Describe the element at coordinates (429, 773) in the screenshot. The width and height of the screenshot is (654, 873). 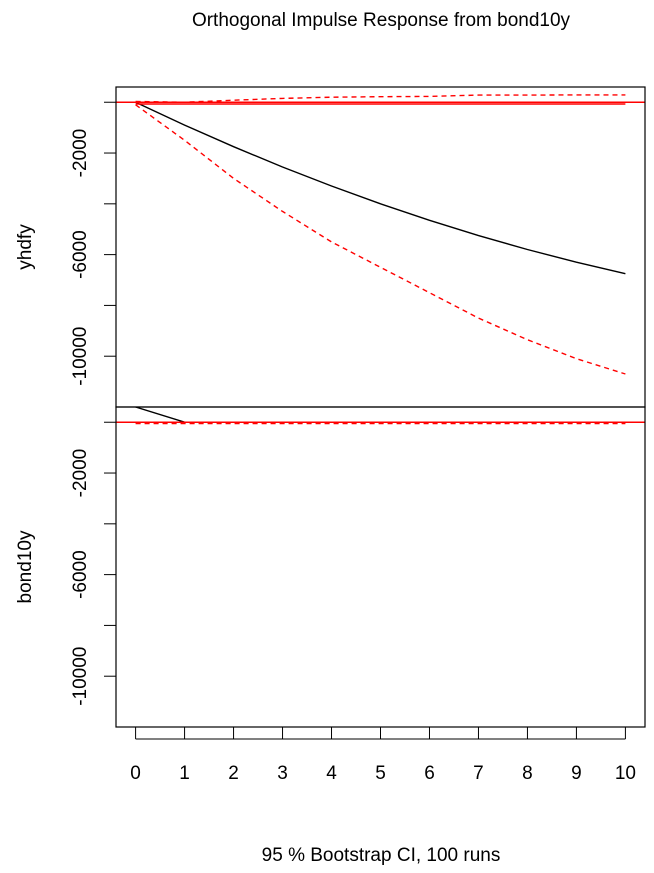
I see `x-tick-label: 6` at that location.